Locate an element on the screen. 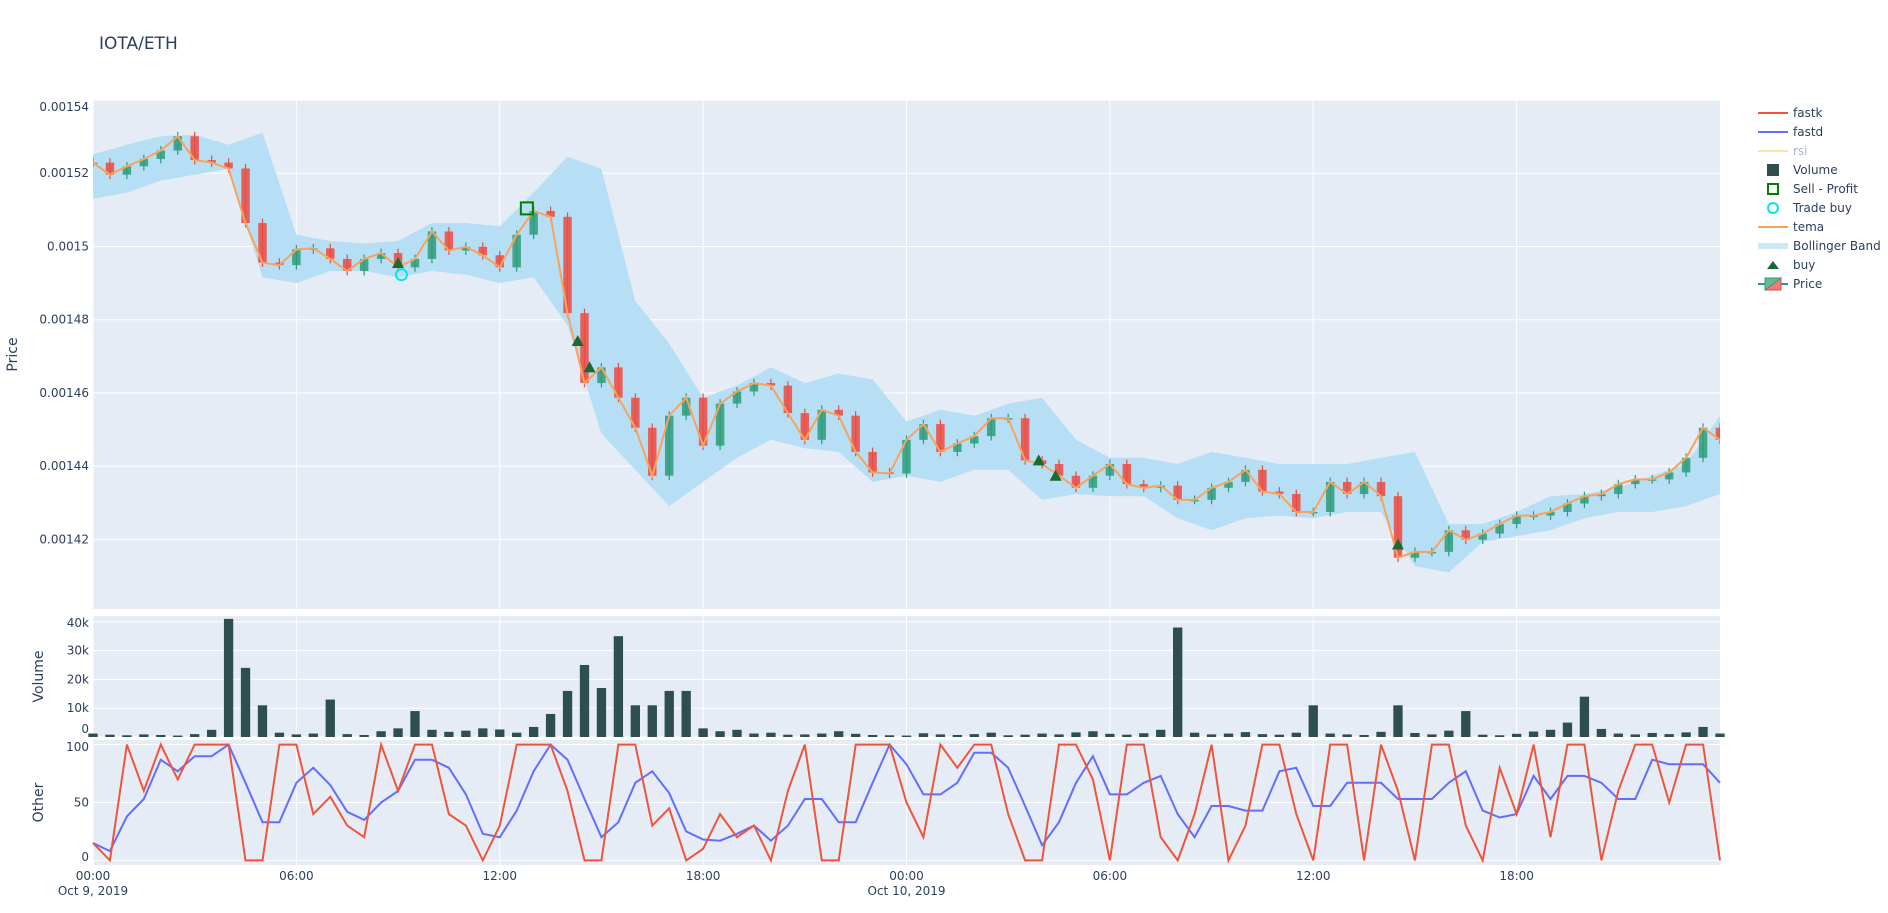 Image resolution: width=1888 pixels, height=913 pixels. legend-label: fastd is located at coordinates (1808, 132).